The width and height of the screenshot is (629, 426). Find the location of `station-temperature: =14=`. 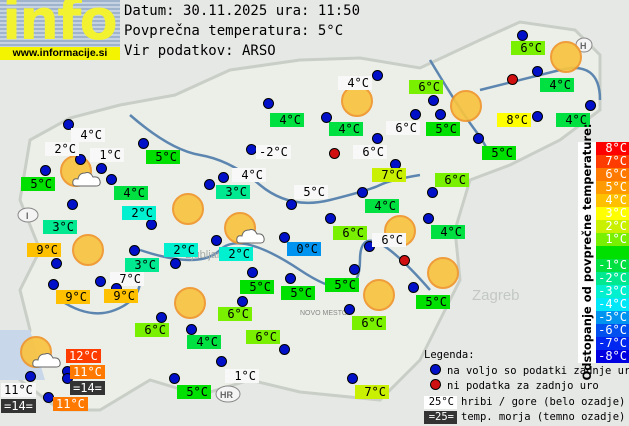

station-temperature: =14= is located at coordinates (87, 388).